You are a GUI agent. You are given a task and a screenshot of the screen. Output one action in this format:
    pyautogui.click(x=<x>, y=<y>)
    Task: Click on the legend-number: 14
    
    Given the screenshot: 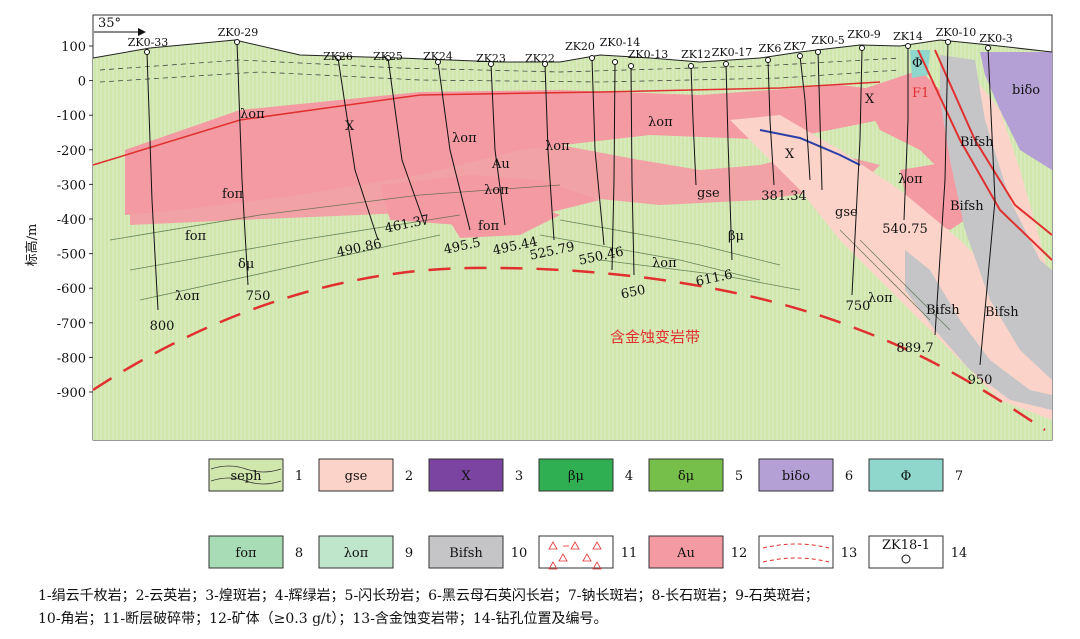 What is the action you would take?
    pyautogui.click(x=959, y=553)
    